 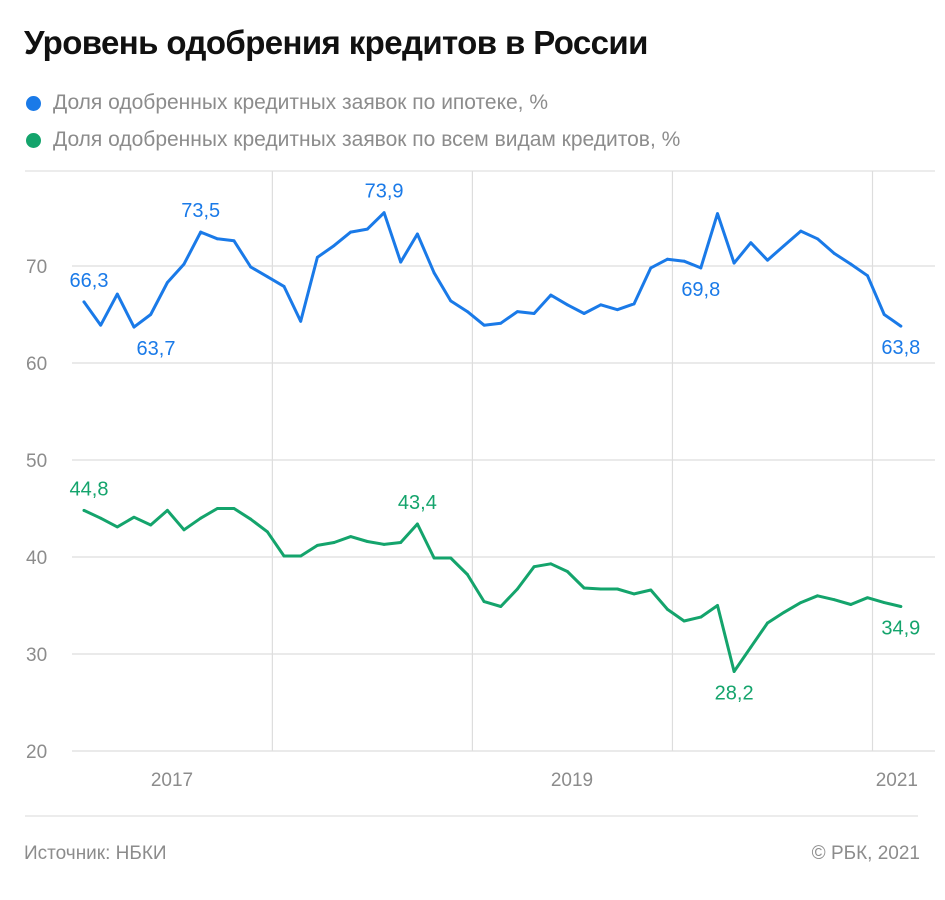 I want to click on data-label: 69,8, so click(x=700, y=290).